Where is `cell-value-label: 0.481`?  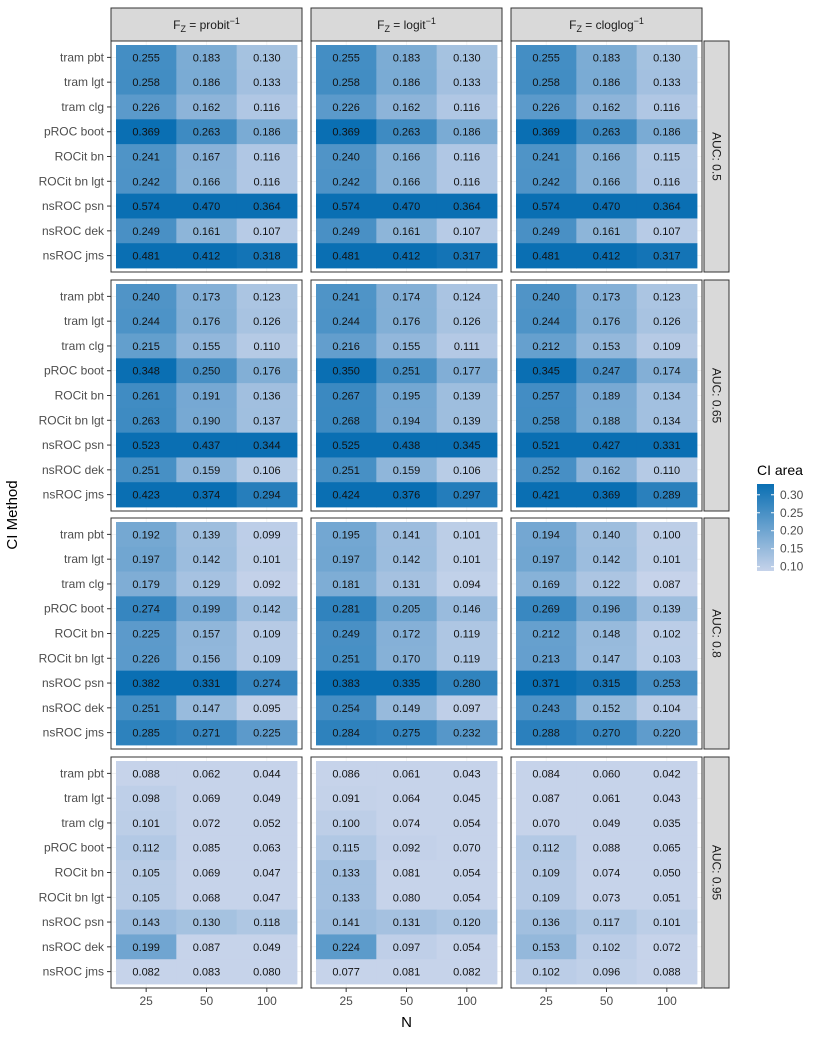
cell-value-label: 0.481 is located at coordinates (546, 257).